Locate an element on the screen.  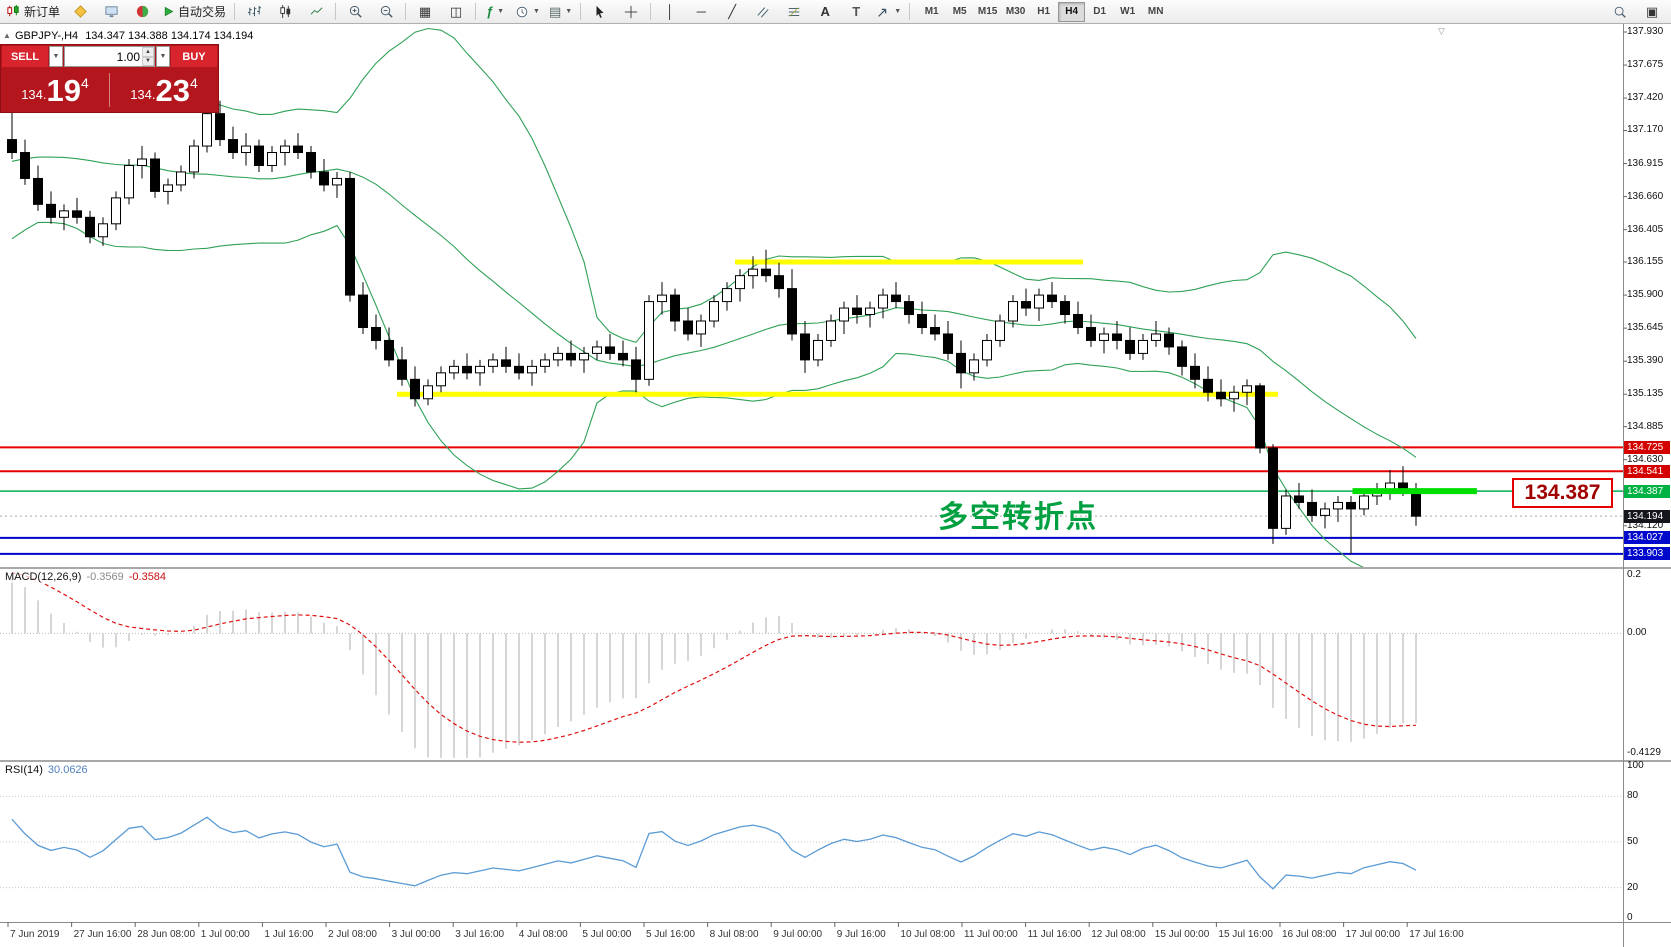
vertical-line-icon: │ is located at coordinates (670, 11).